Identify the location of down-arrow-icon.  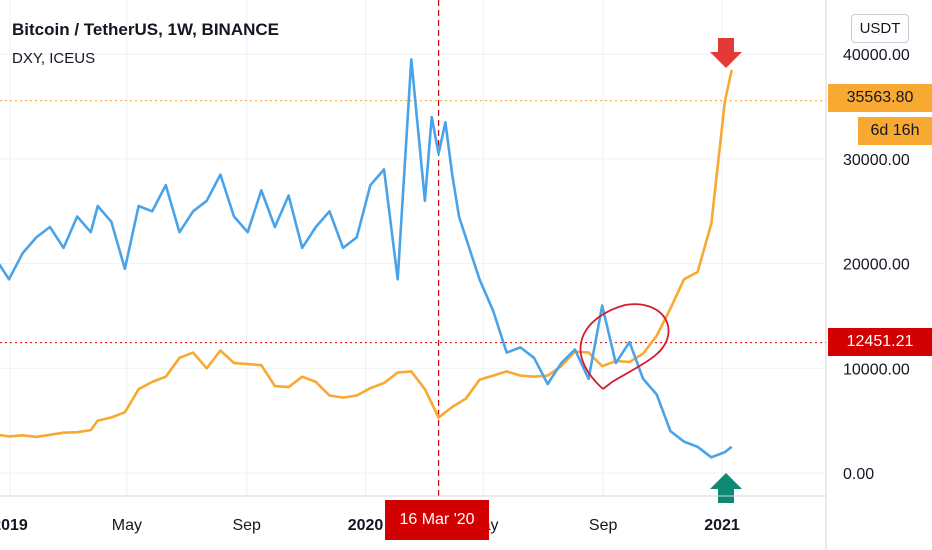
(726, 53).